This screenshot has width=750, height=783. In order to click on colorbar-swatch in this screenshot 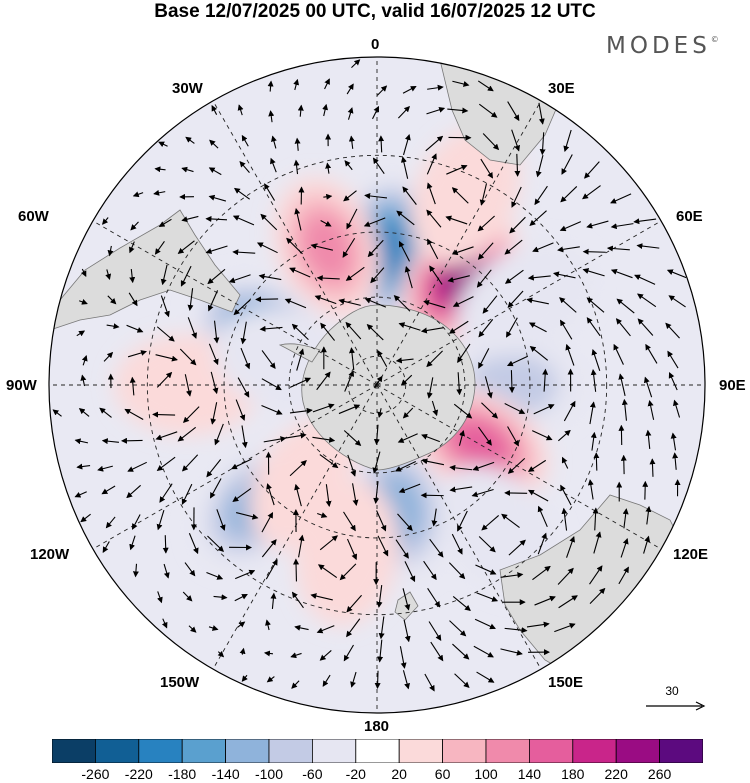, I will do `click(290, 751)`.